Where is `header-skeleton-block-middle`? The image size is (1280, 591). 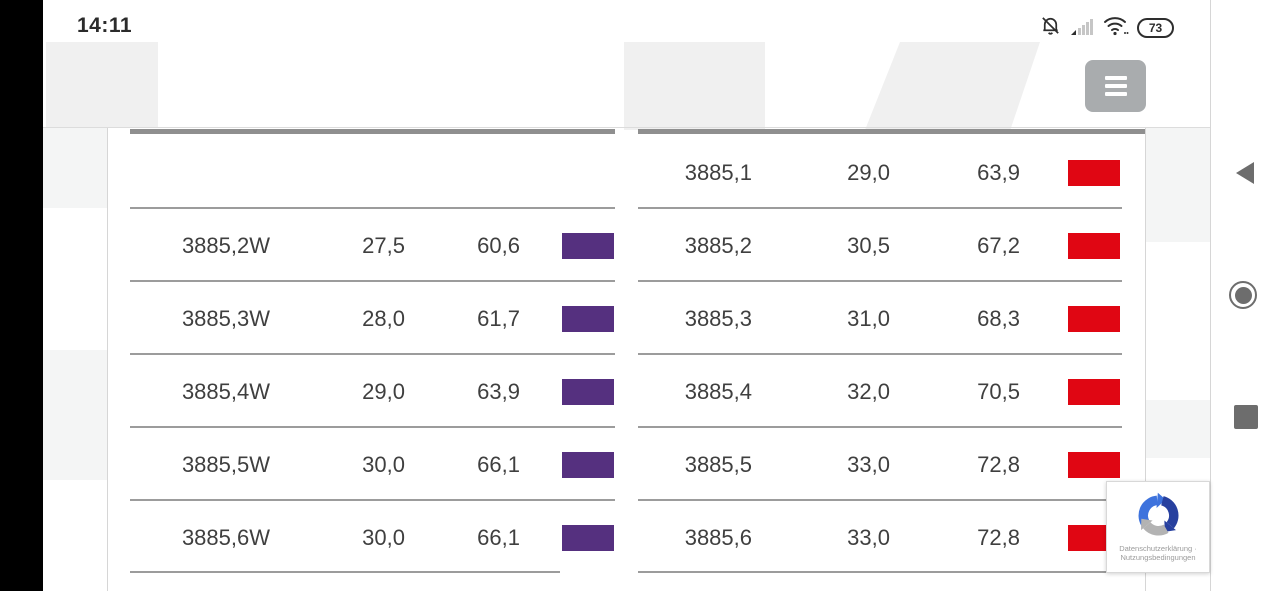
header-skeleton-block-middle is located at coordinates (694, 86).